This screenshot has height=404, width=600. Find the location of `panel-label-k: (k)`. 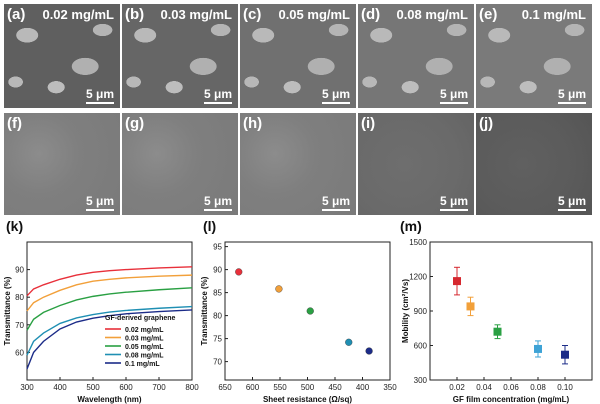

panel-label-k: (k) is located at coordinates (15, 226).